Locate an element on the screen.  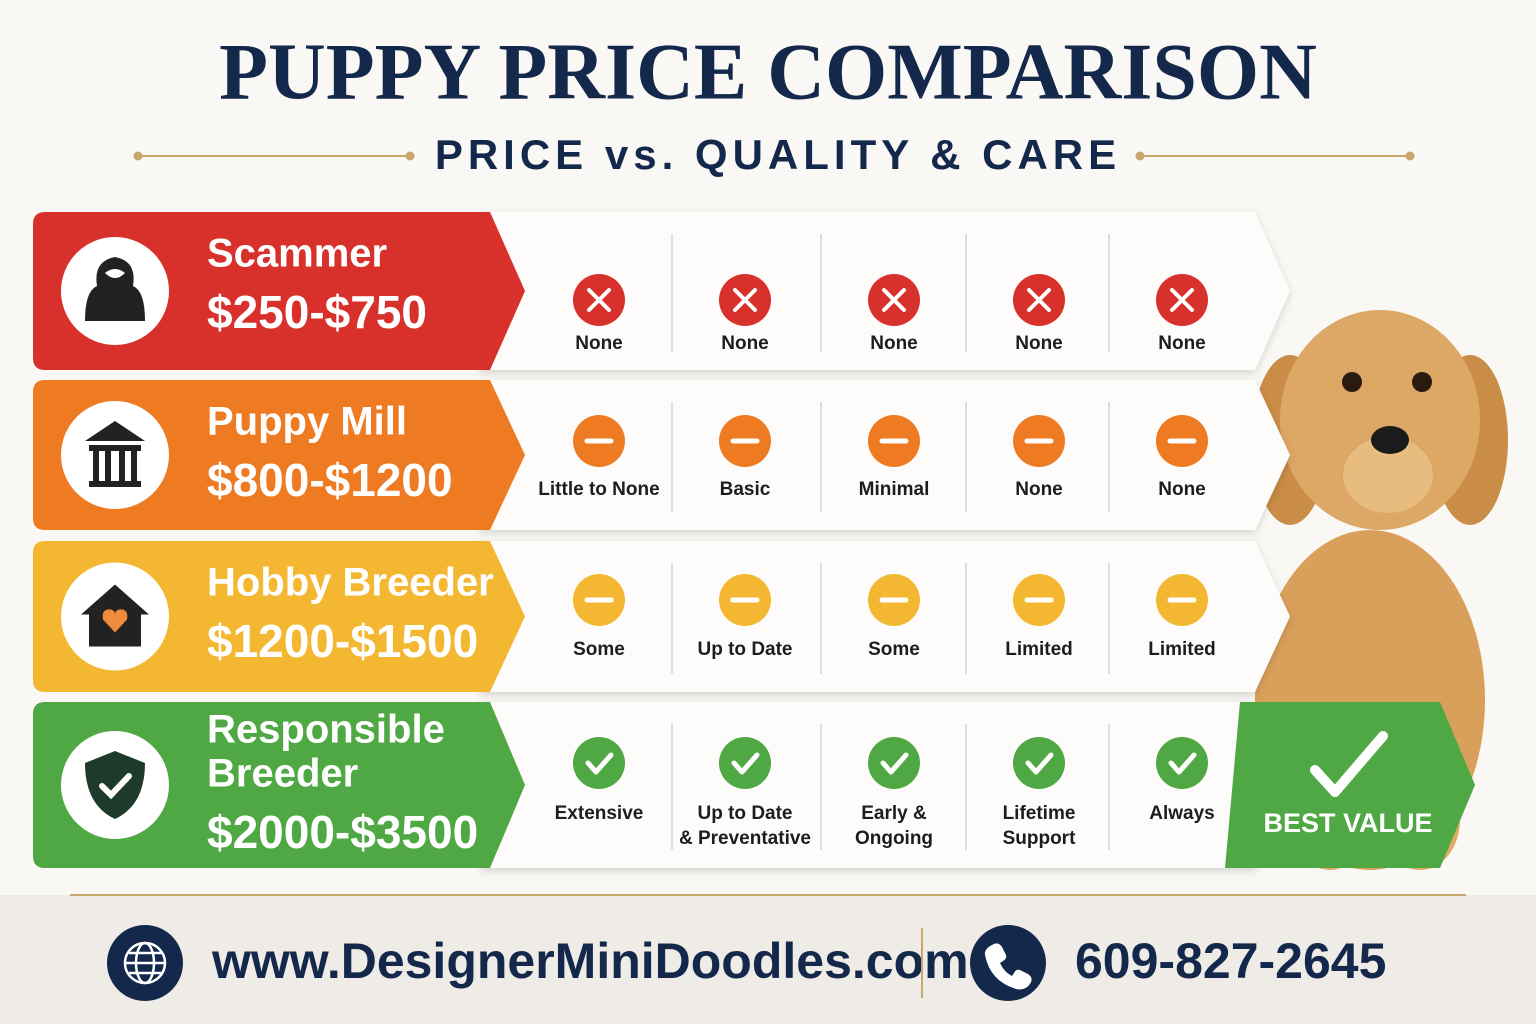
best-value-check is located at coordinates (1349, 764).